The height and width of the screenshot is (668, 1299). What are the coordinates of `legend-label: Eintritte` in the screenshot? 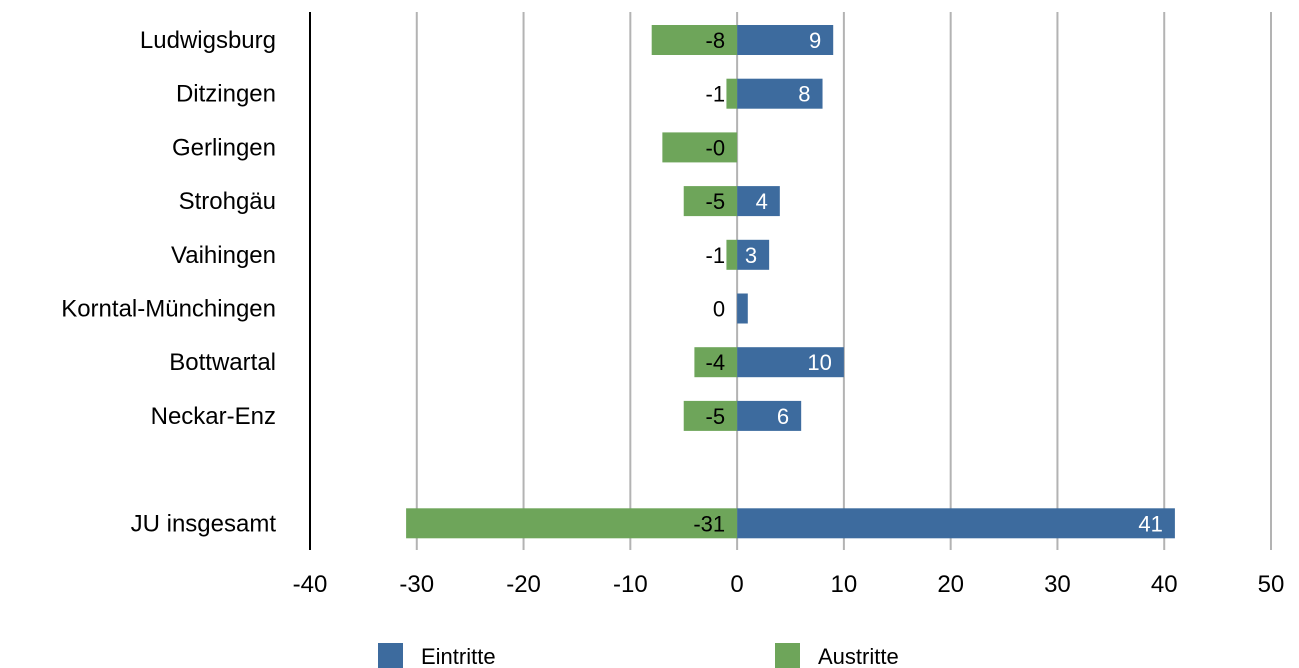 It's located at (458, 656).